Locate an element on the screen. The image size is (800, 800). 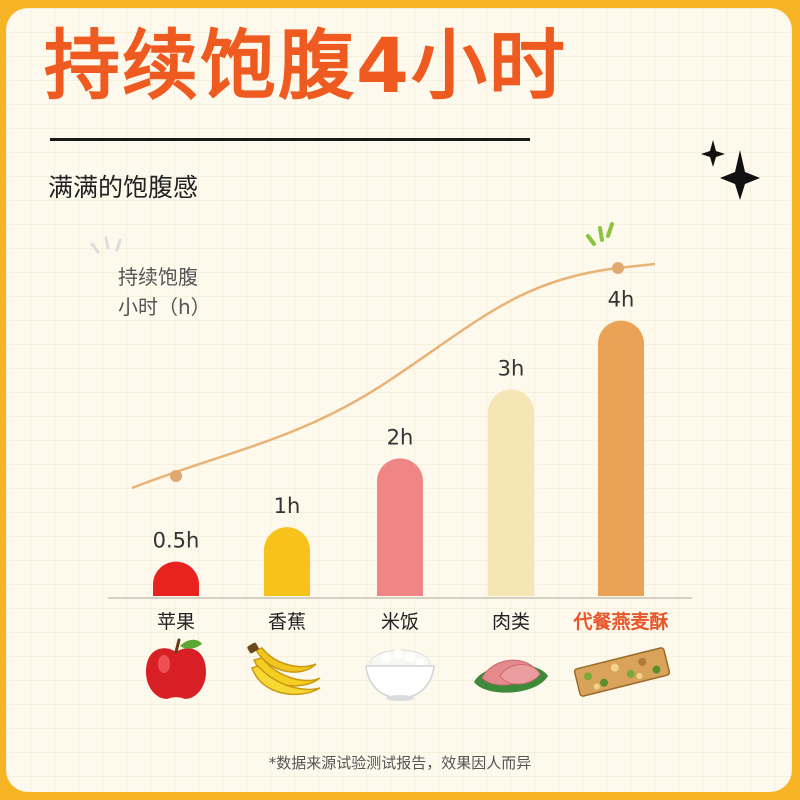
value-label-1: 0.5h is located at coordinates (176, 541).